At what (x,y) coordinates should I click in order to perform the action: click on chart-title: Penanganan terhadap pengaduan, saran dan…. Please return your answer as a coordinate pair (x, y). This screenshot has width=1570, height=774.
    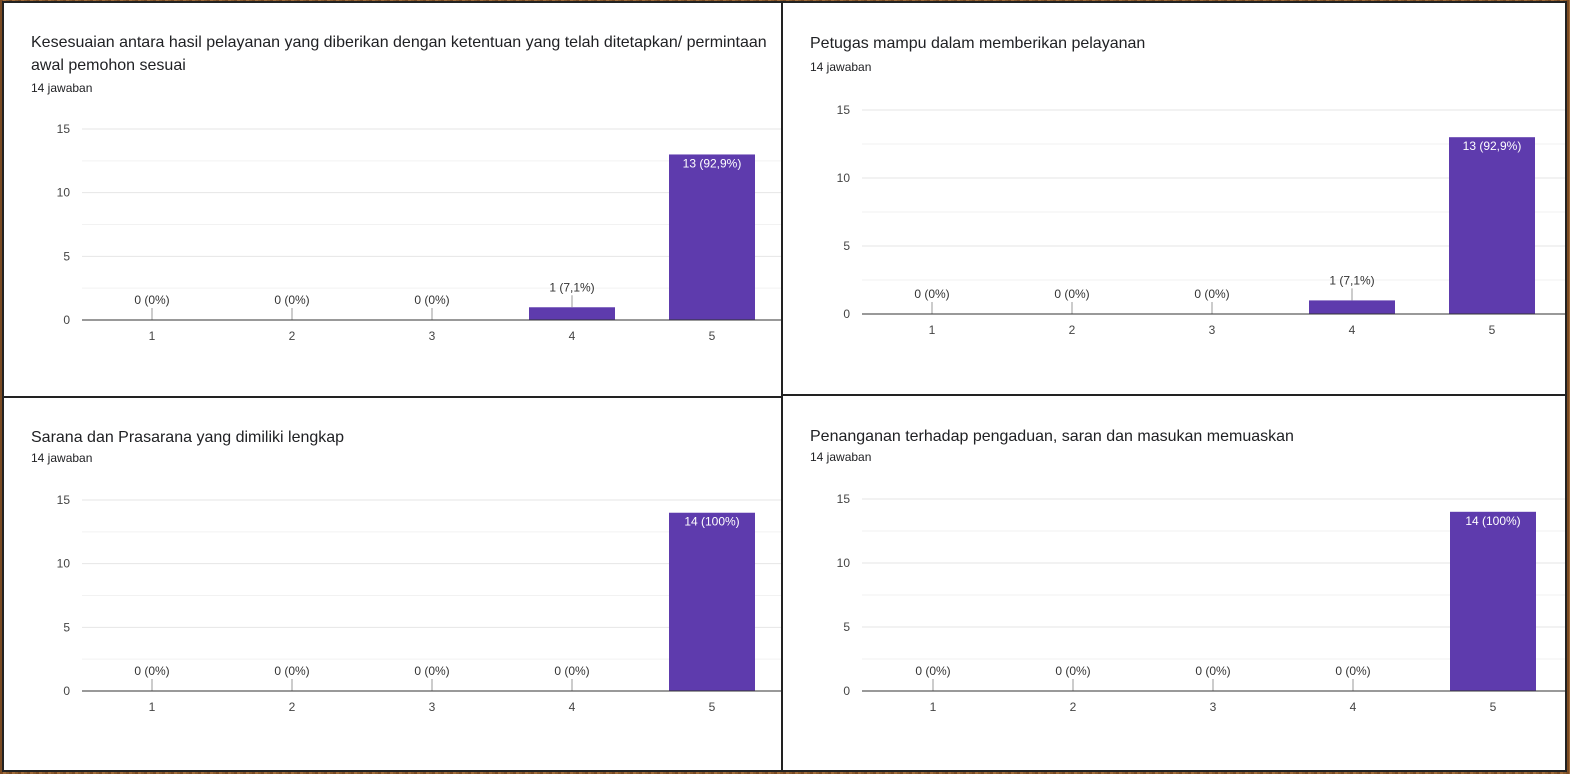
    Looking at the image, I should click on (1052, 436).